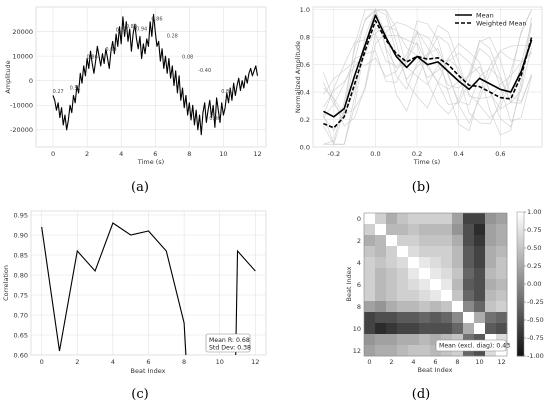 Image resolution: width=550 pixels, height=404 pixels. I want to click on panel-a-ylabel: Amplitude, so click(8, 76).